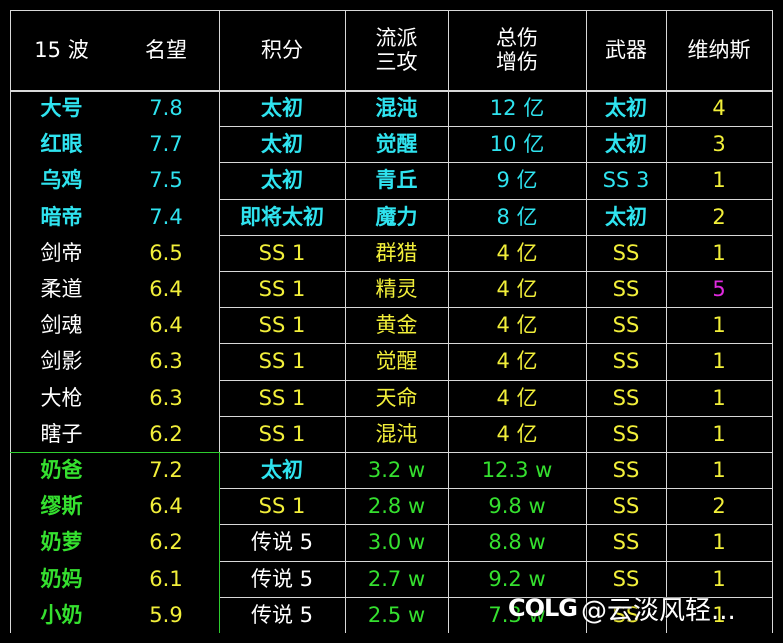 This screenshot has width=783, height=643. I want to click on cell-venus: 4, so click(719, 108).